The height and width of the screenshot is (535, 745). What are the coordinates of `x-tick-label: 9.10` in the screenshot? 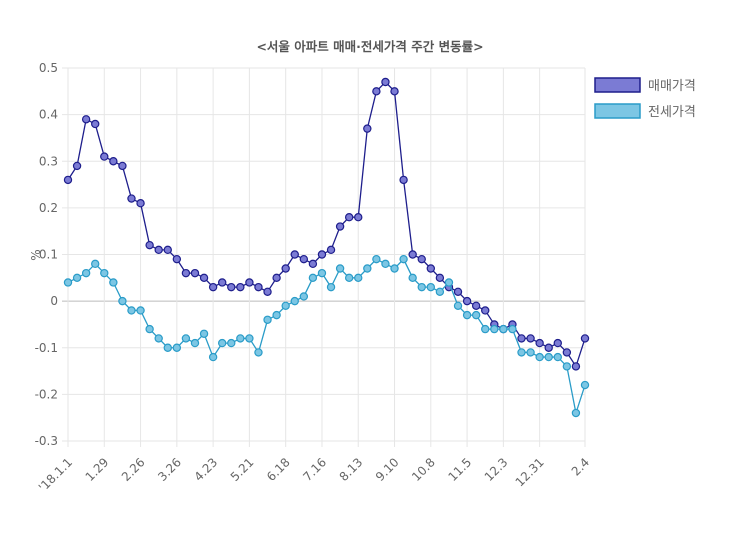 It's located at (387, 469).